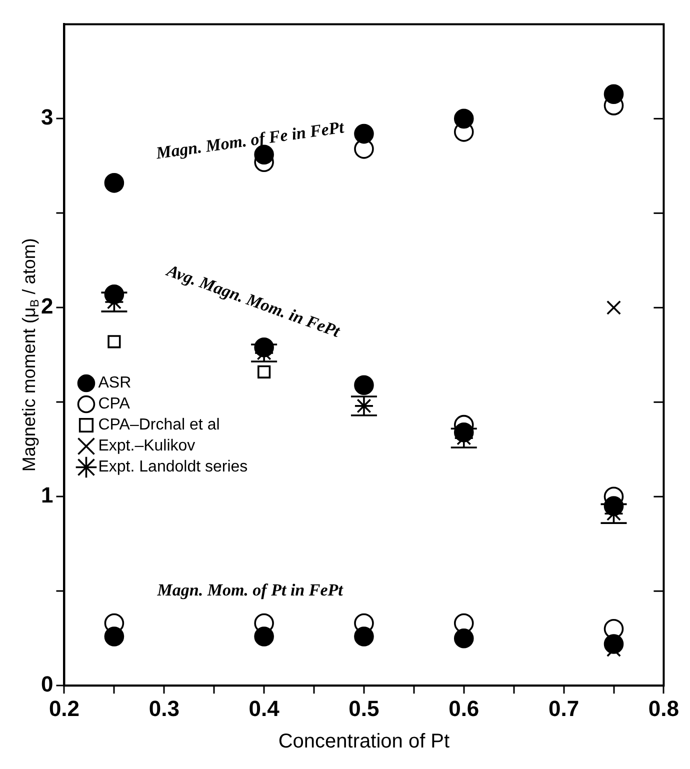 The height and width of the screenshot is (769, 690). What do you see at coordinates (173, 467) in the screenshot?
I see `legend-label: Expt. Landoldt series` at bounding box center [173, 467].